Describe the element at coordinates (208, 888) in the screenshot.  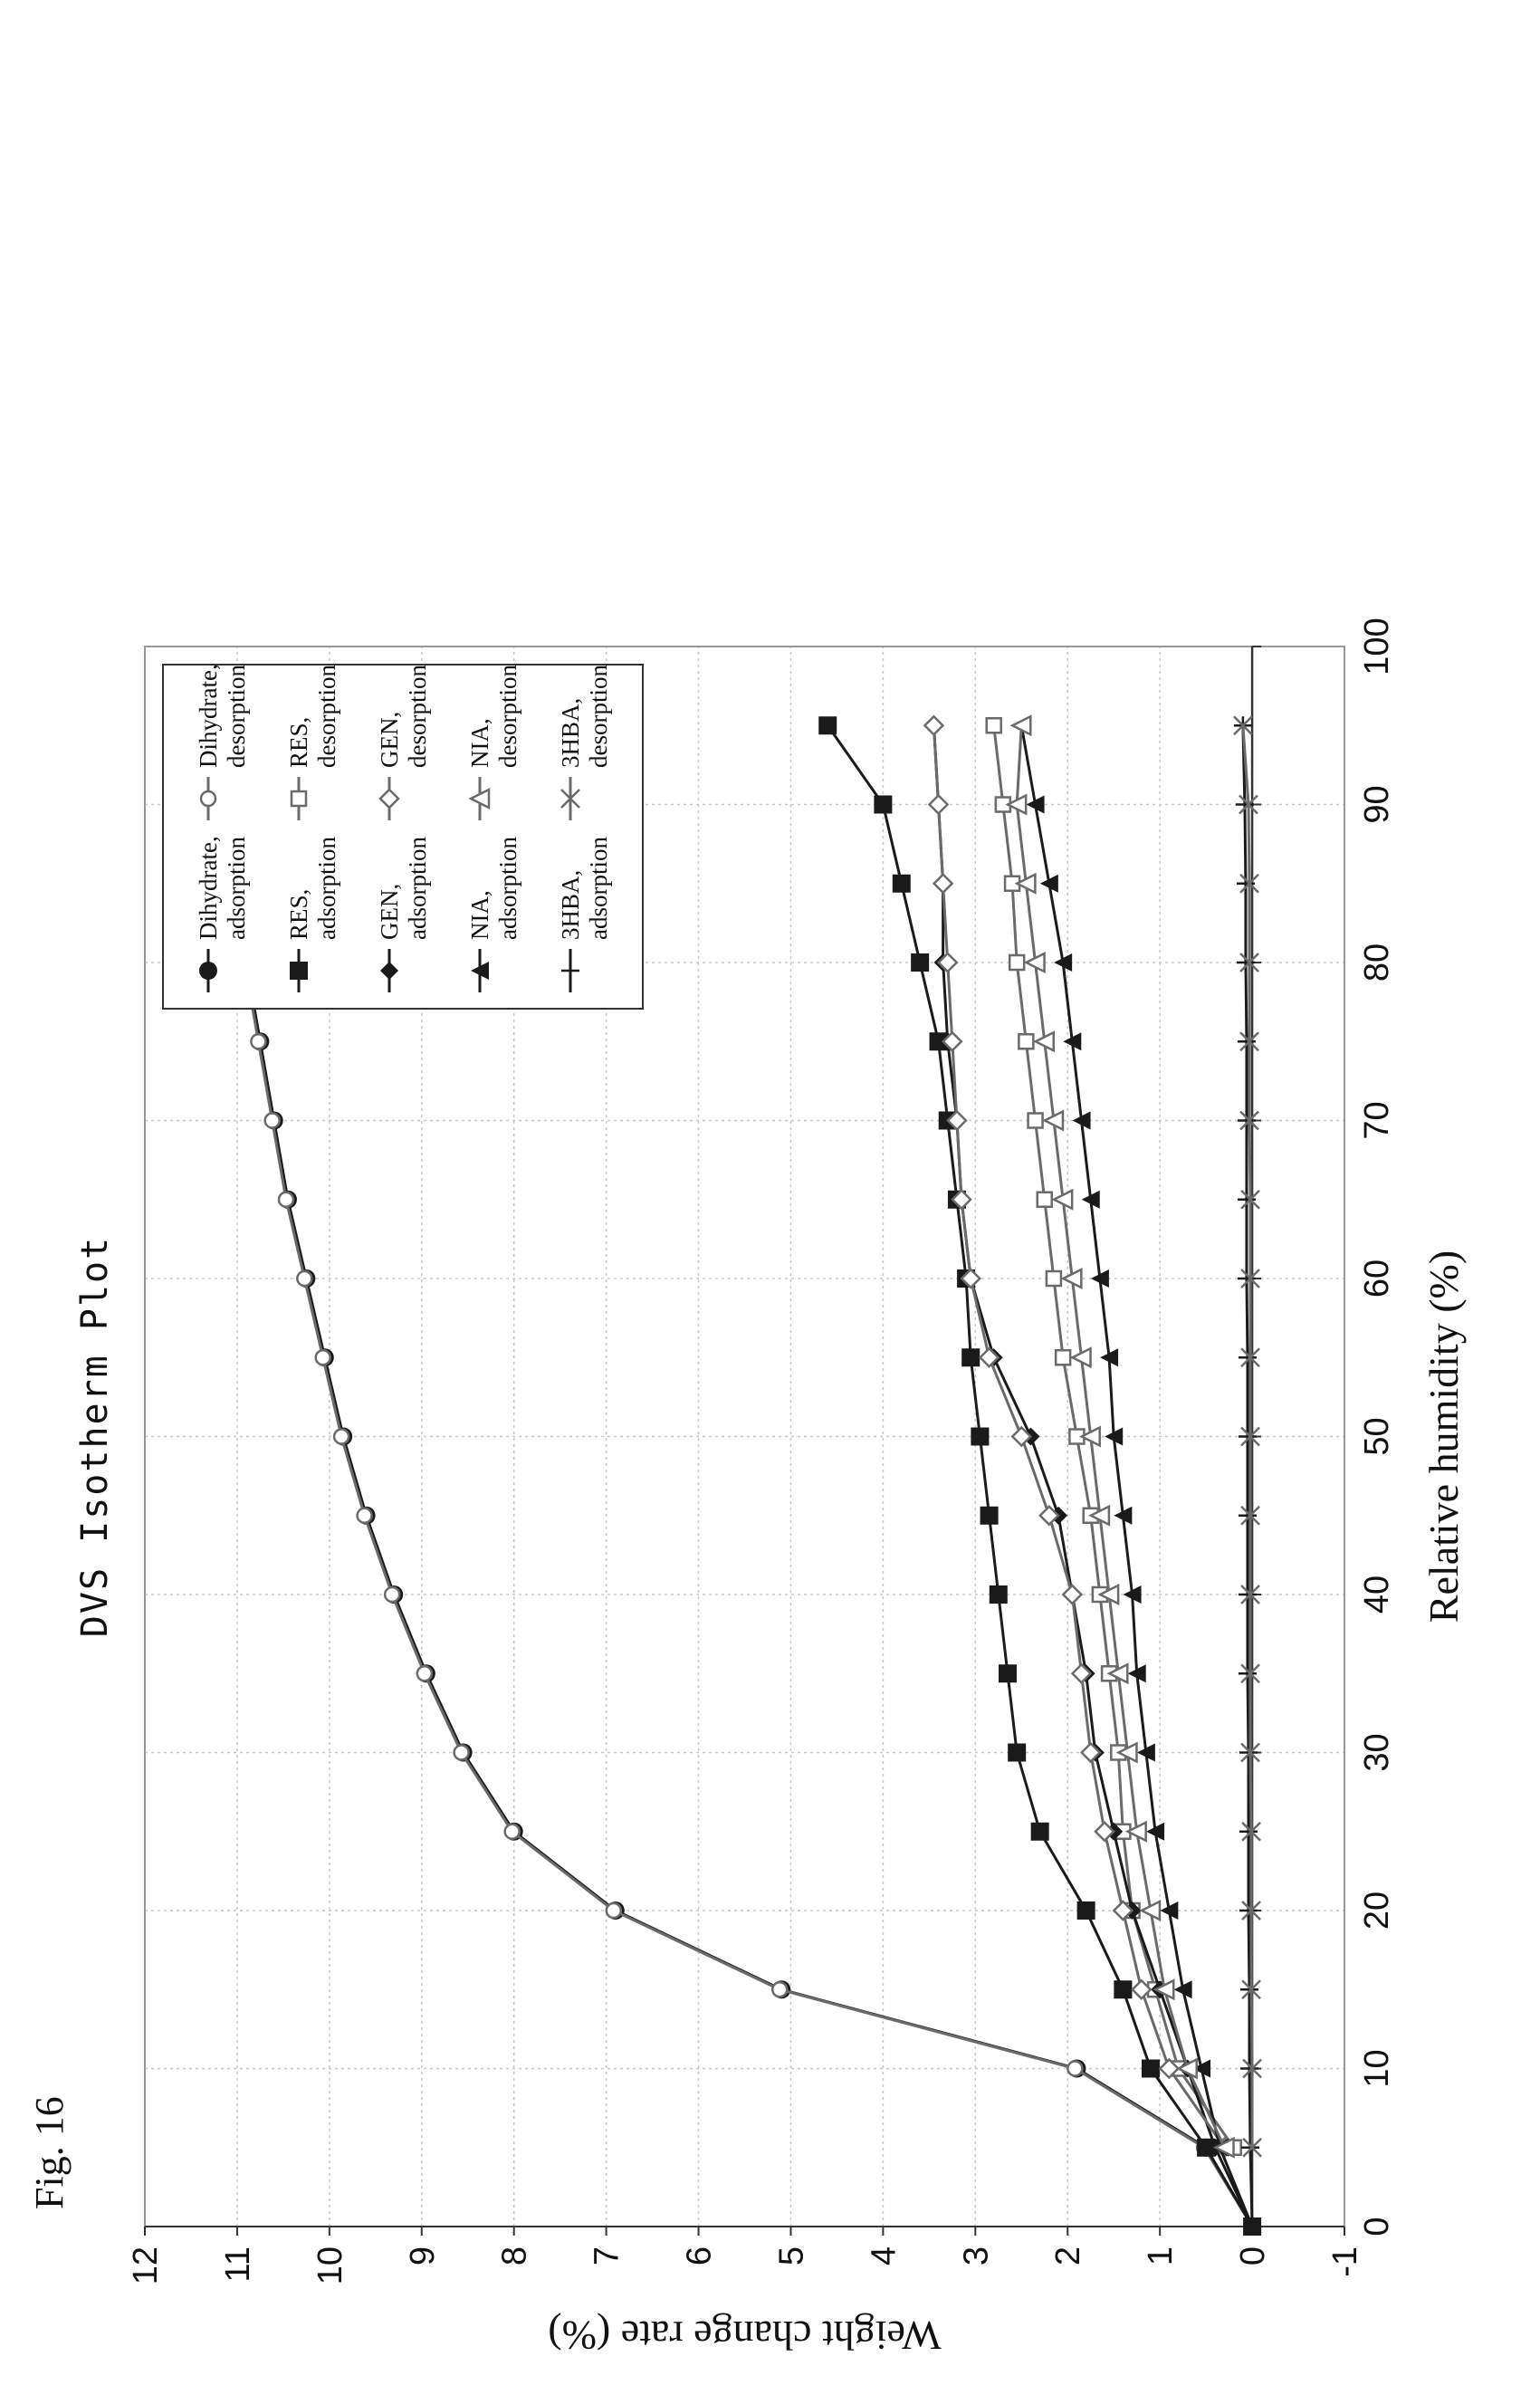
I see `legend-label: Dihydrate,` at that location.